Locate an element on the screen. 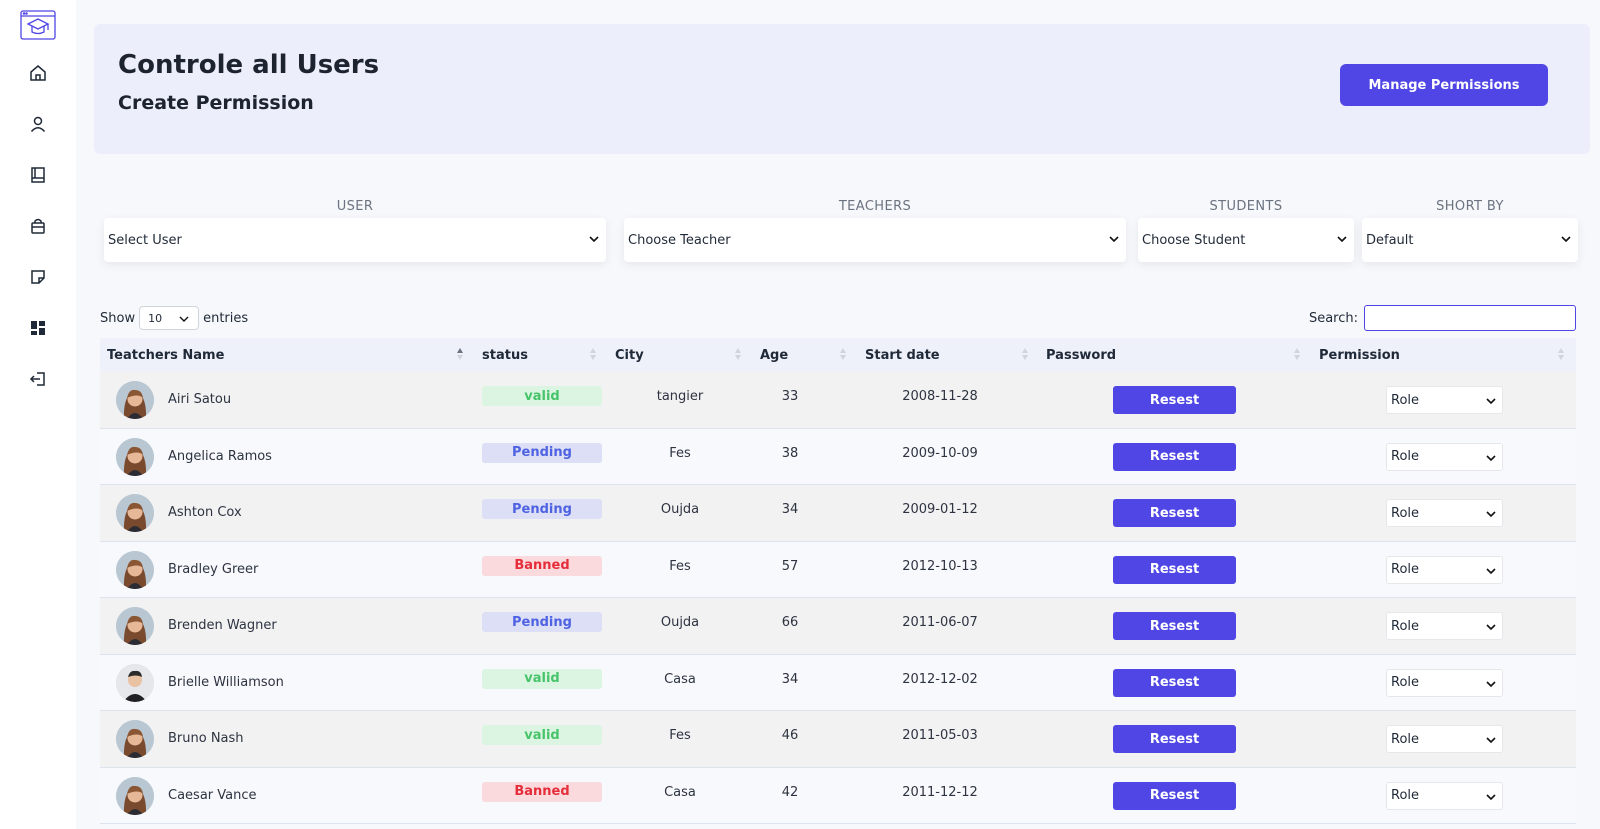 The width and height of the screenshot is (1600, 829). teacher-name: Bruno Nash is located at coordinates (206, 738).